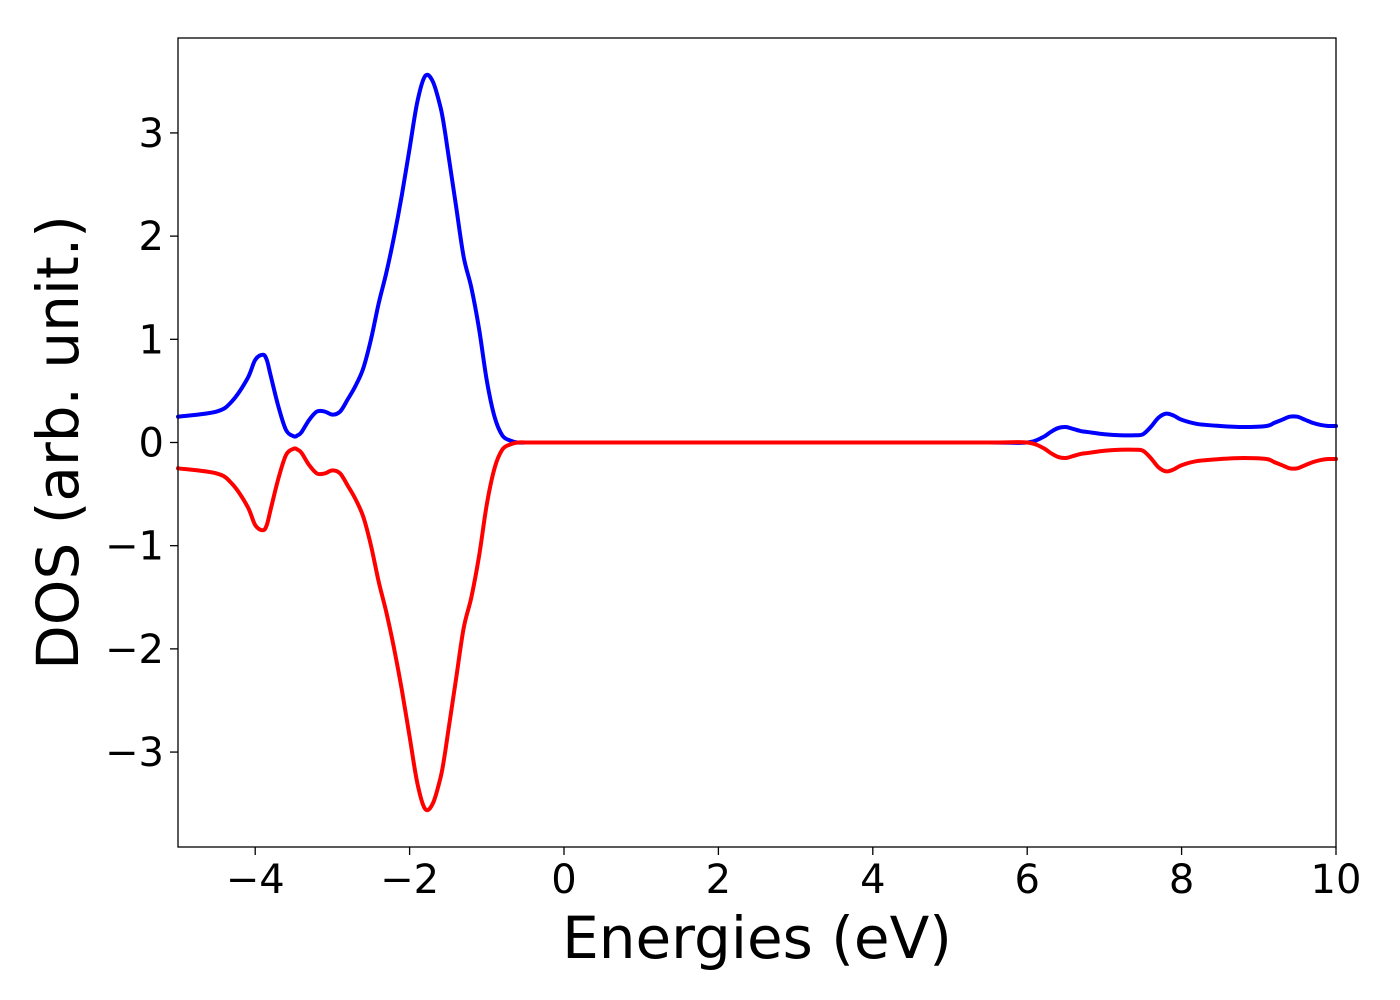  What do you see at coordinates (151, 237) in the screenshot?
I see `y-tick-label: 2` at bounding box center [151, 237].